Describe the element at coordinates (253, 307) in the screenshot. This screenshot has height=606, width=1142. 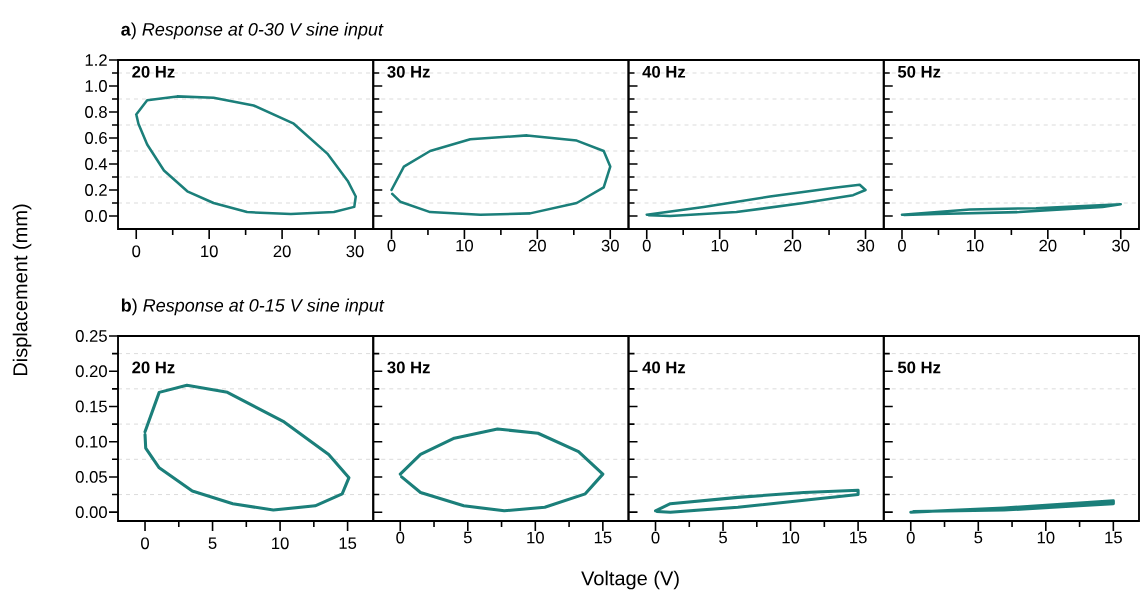
I see `chart-title: b) Response at 0-15 V sine input` at that location.